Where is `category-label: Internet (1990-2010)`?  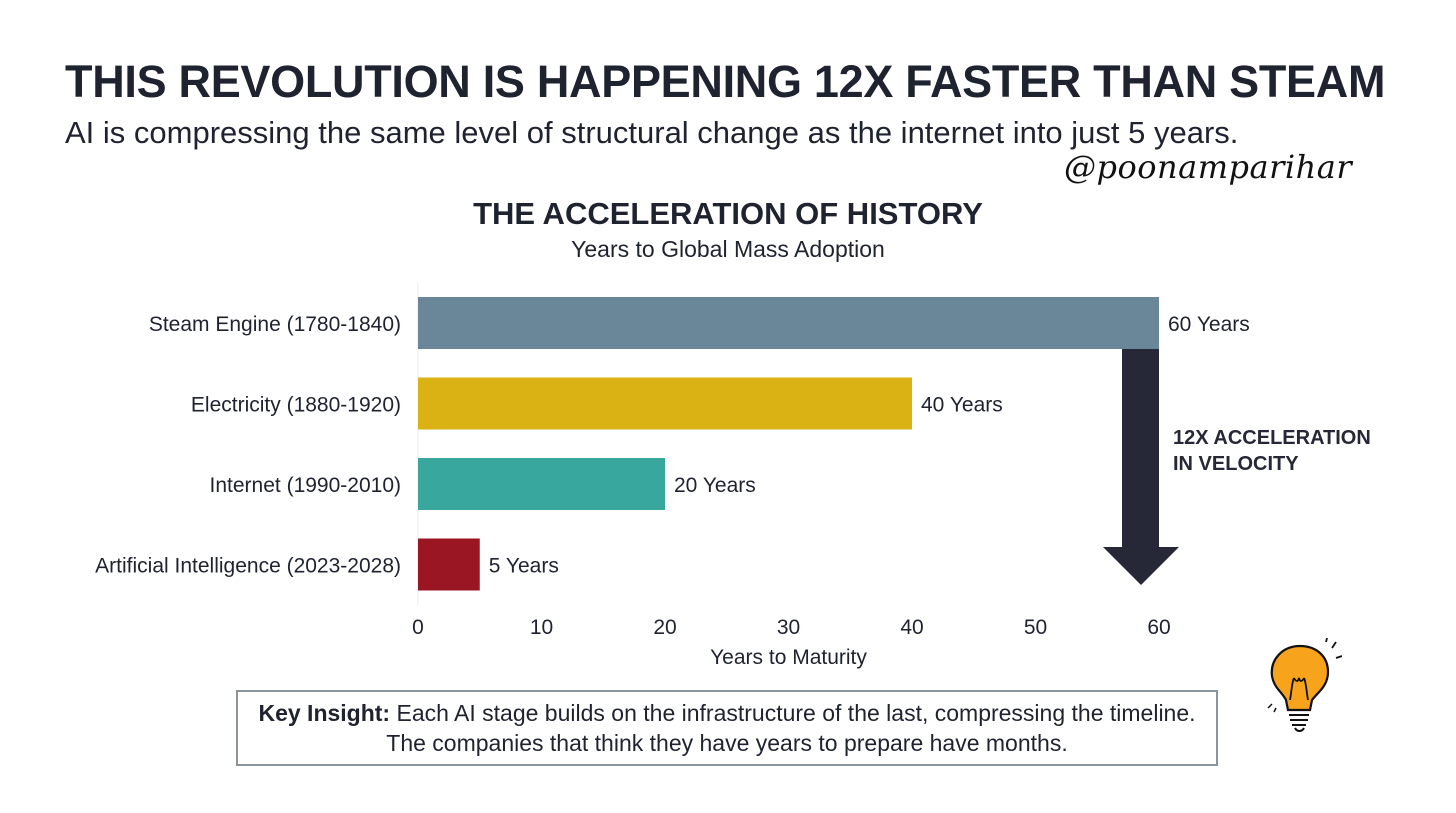
category-label: Internet (1990-2010) is located at coordinates (305, 485).